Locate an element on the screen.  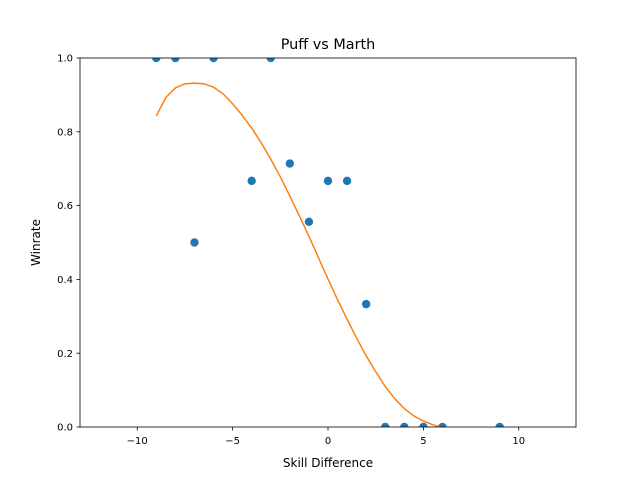
y-tick-label: 0.8 is located at coordinates (65, 132).